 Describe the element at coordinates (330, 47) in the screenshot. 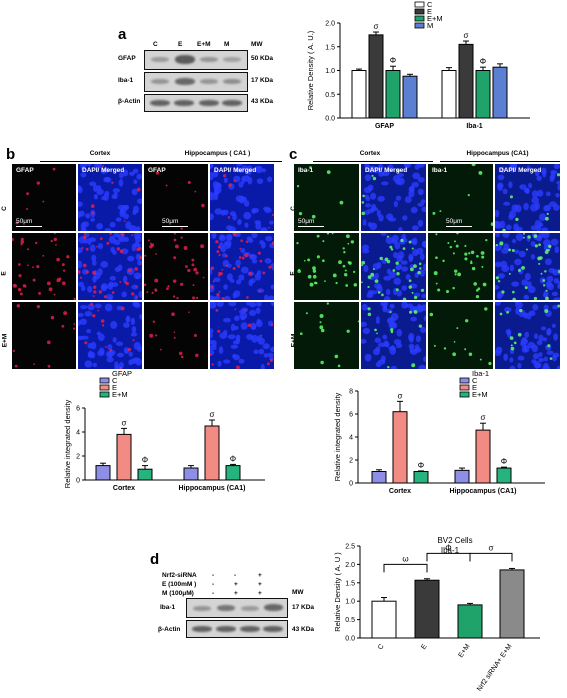

I see `y-tick-label: 1.5` at that location.